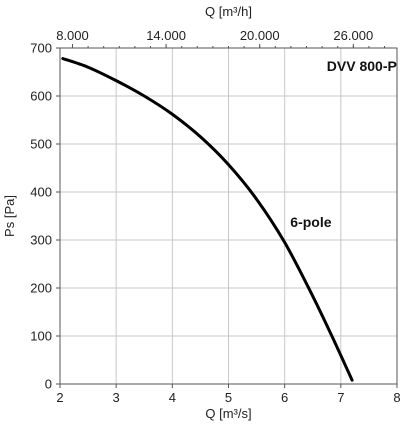  Describe the element at coordinates (340, 397) in the screenshot. I see `x-tick-label: 7` at that location.